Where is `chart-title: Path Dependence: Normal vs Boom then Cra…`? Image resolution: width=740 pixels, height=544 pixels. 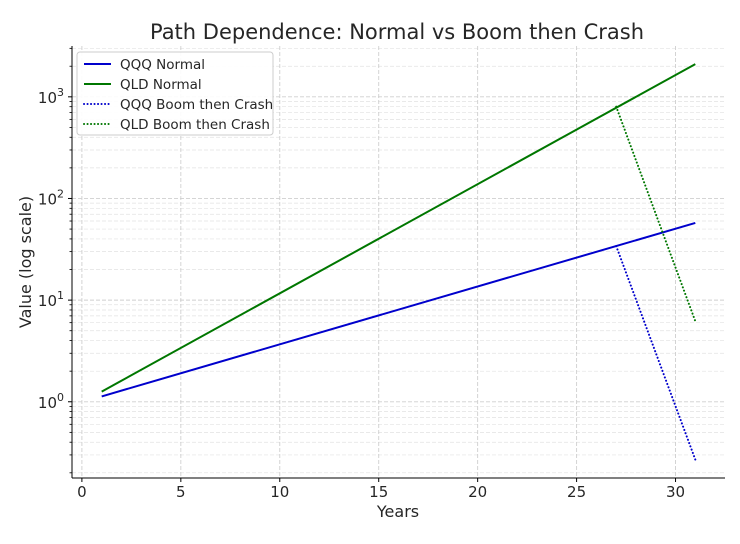
chart-title: Path Dependence: Normal vs Boom then Cra… is located at coordinates (397, 32).